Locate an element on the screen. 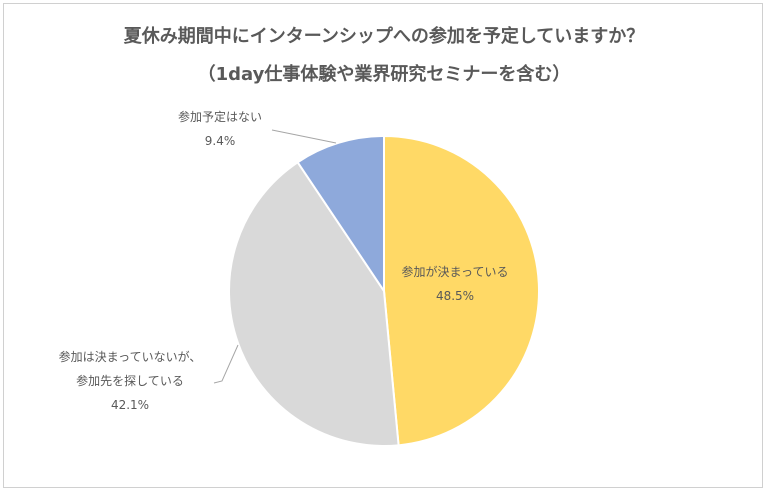 Image resolution: width=768 pixels, height=493 pixels. slice-label-decided: 参加が決まっている 48.5% is located at coordinates (455, 284).